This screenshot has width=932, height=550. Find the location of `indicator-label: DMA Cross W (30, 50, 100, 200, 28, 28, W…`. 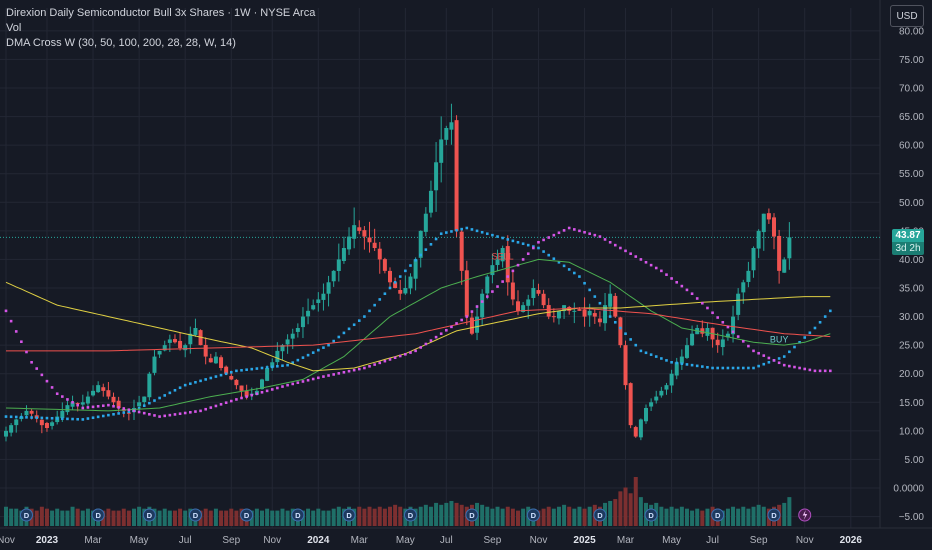

indicator-label: DMA Cross W (30, 50, 100, 200, 28, 28, W… is located at coordinates (121, 43).